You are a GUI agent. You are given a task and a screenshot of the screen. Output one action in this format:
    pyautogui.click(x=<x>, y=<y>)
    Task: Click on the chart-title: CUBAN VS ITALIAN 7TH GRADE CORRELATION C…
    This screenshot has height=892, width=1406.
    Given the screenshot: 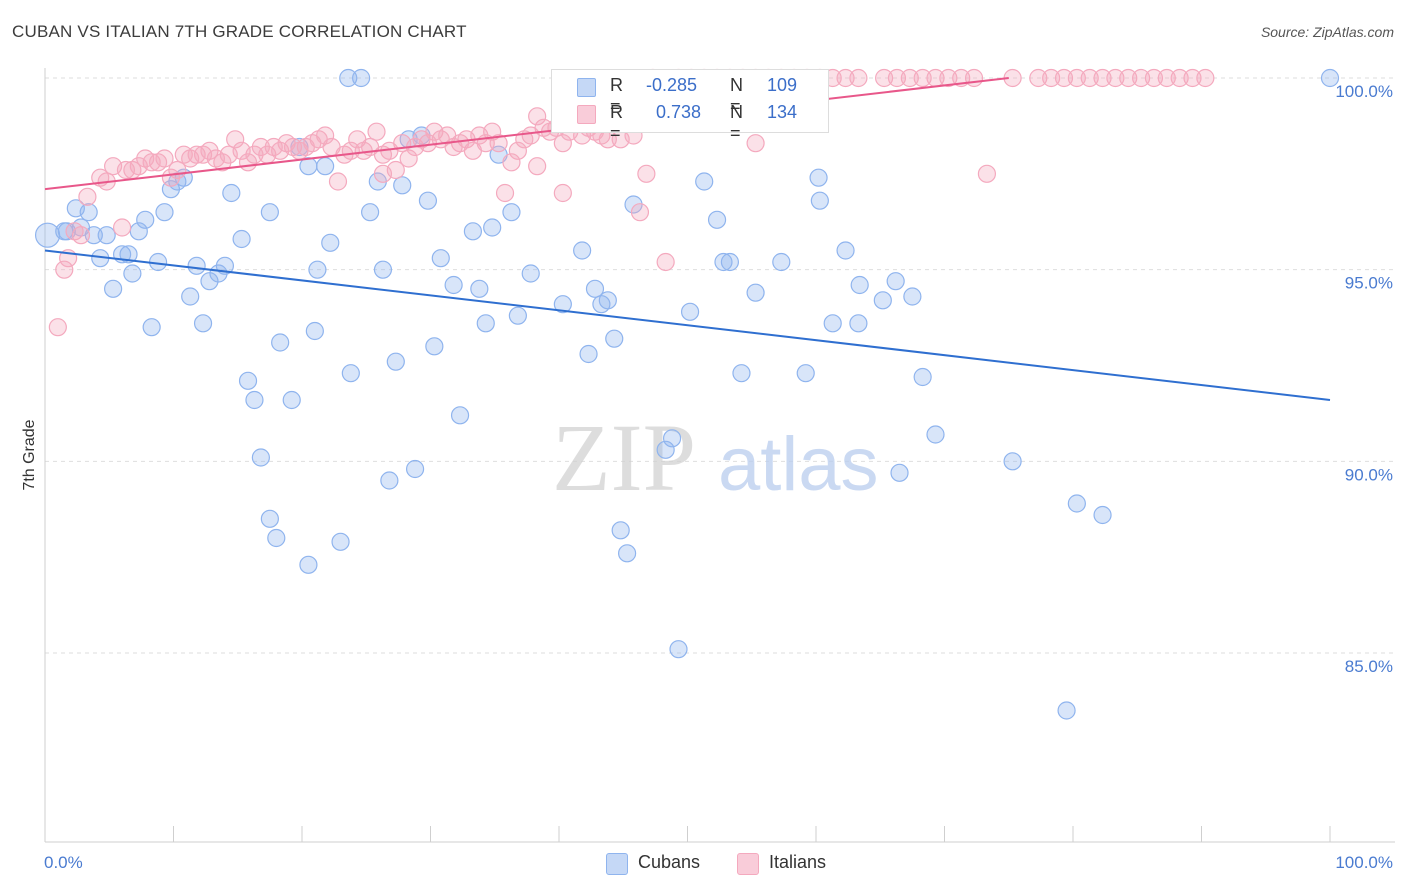 What is the action you would take?
    pyautogui.click(x=239, y=31)
    